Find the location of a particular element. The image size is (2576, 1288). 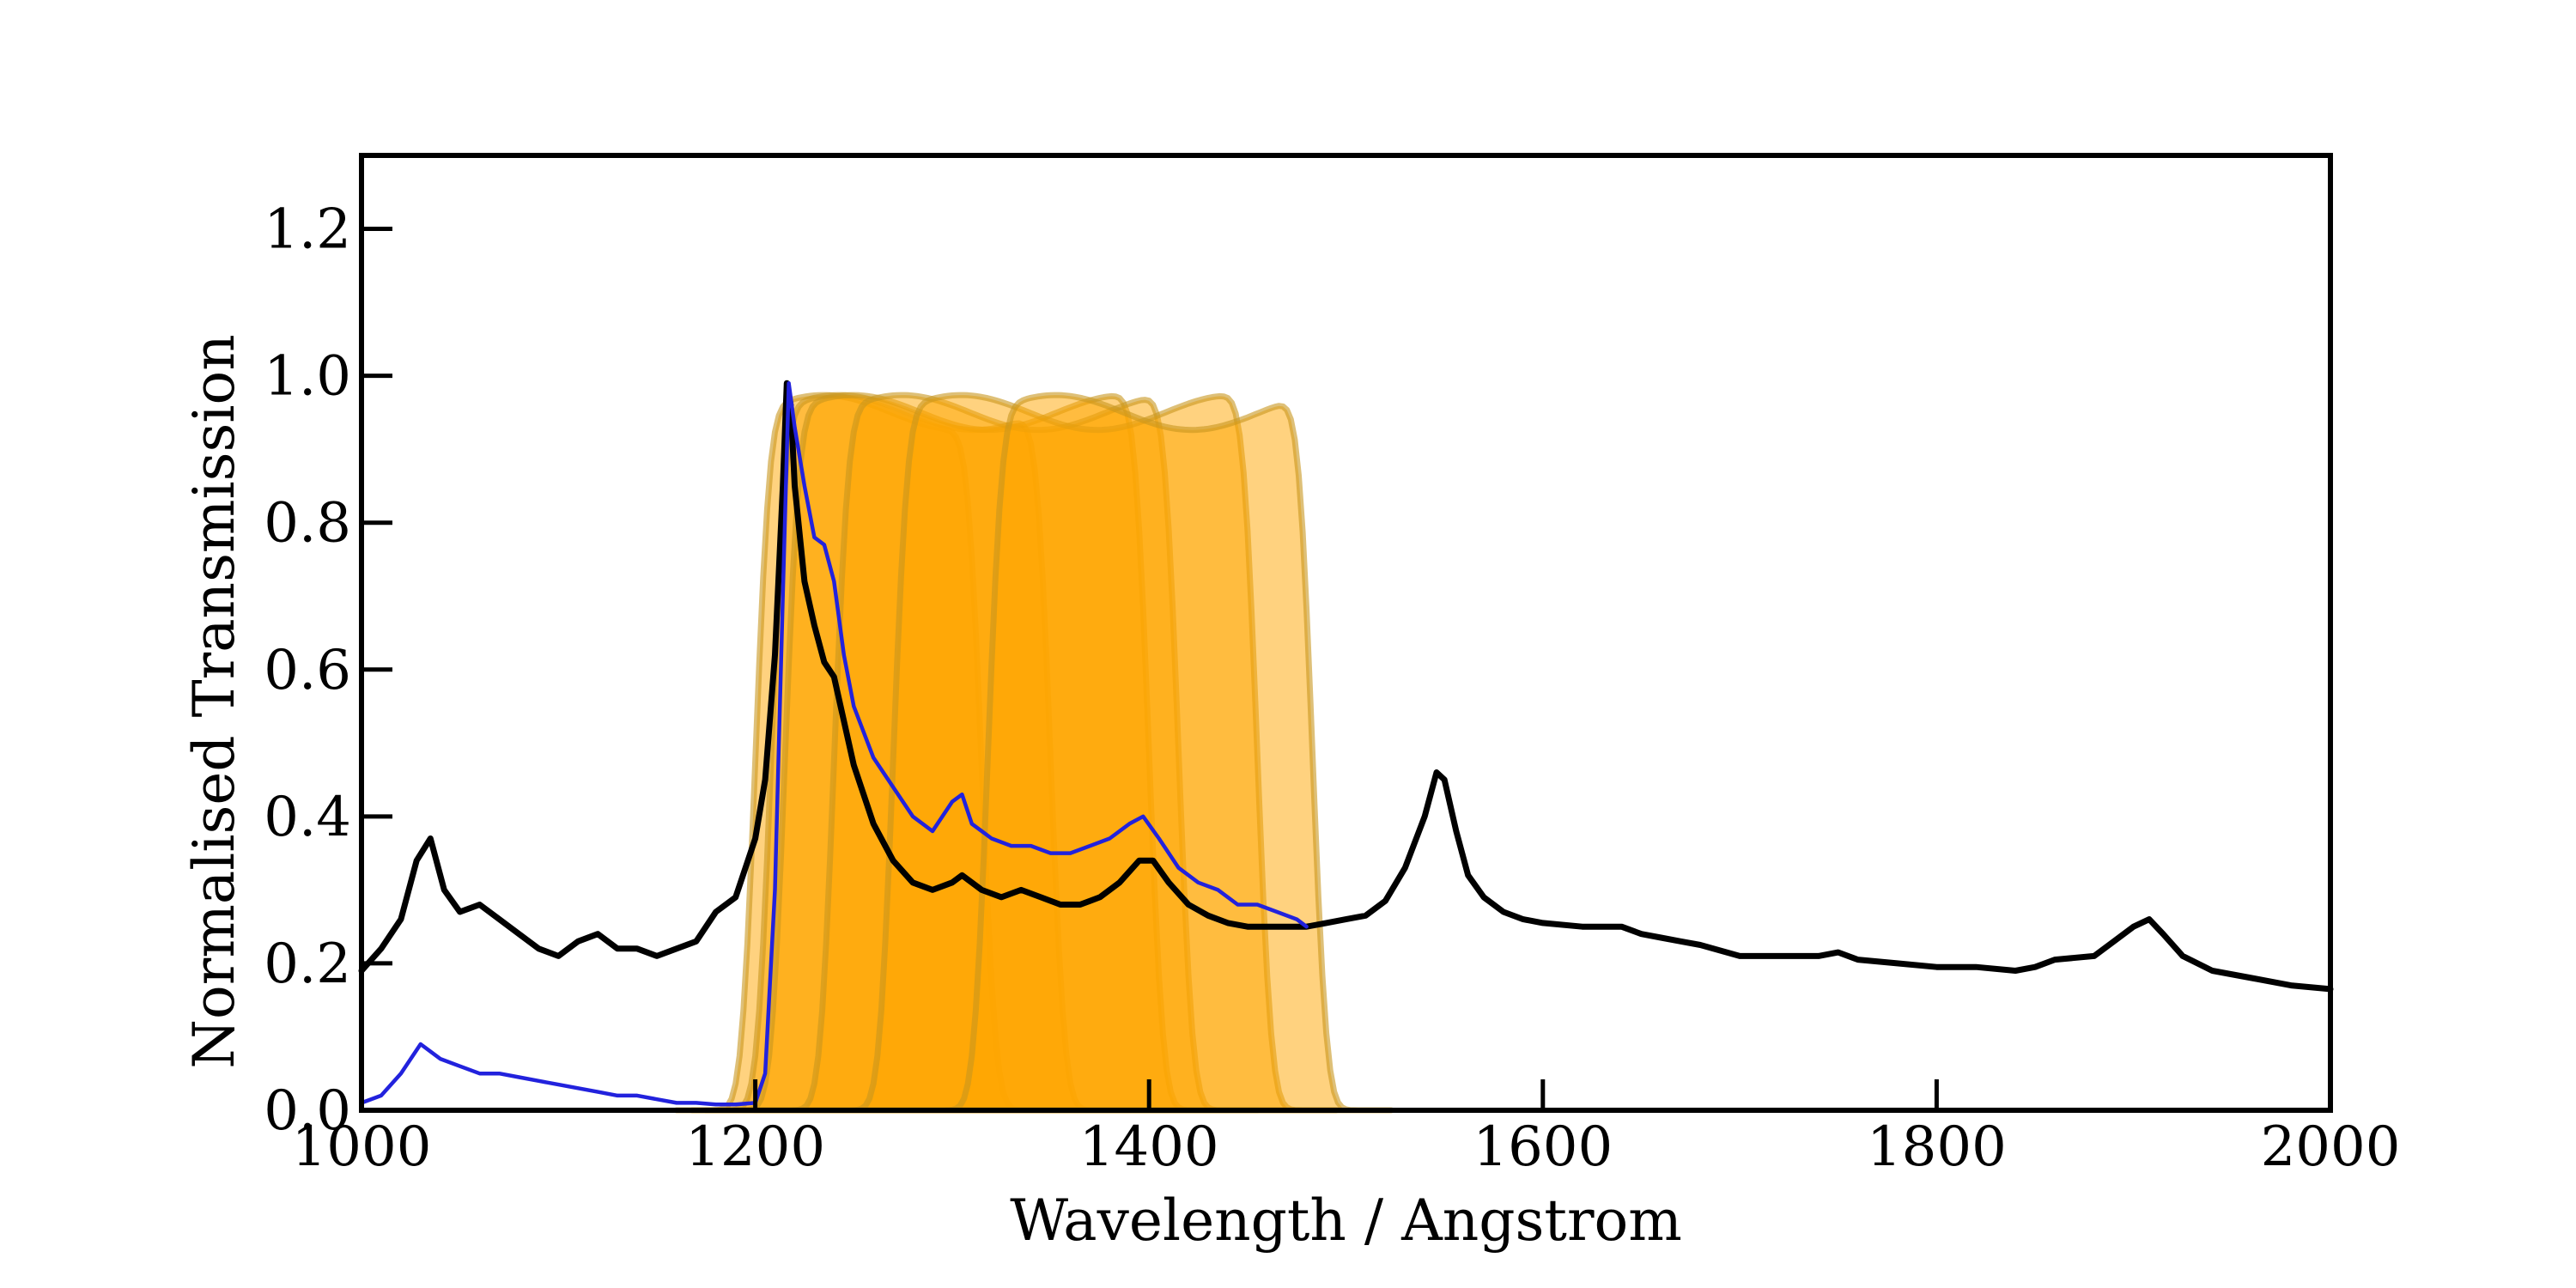

y-tick-label: 0.0 is located at coordinates (307, 1111).